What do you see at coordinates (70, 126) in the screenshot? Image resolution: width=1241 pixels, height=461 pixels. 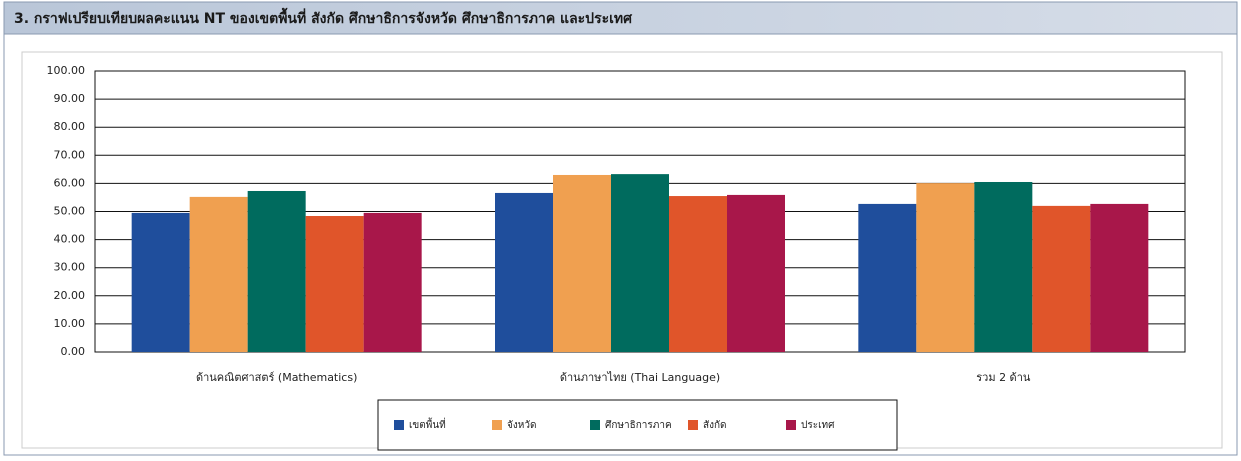 I see `y-tick-label: 80.00` at bounding box center [70, 126].